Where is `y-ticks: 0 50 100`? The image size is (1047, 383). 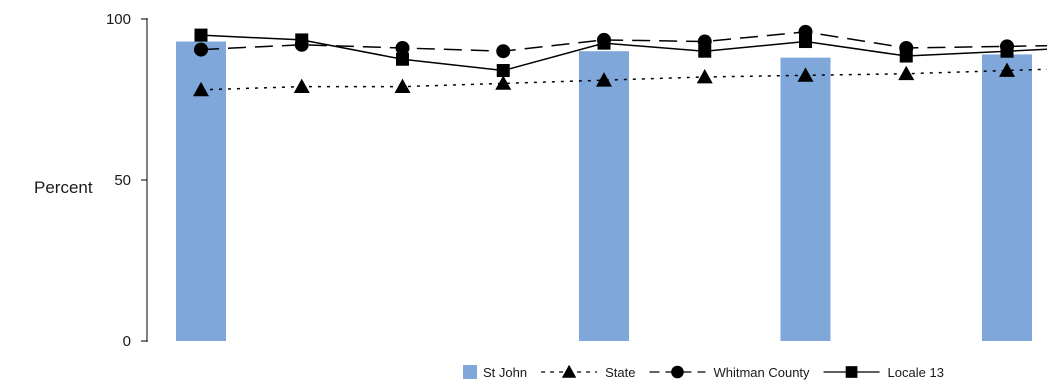 y-ticks: 0 50 100 is located at coordinates (126, 180).